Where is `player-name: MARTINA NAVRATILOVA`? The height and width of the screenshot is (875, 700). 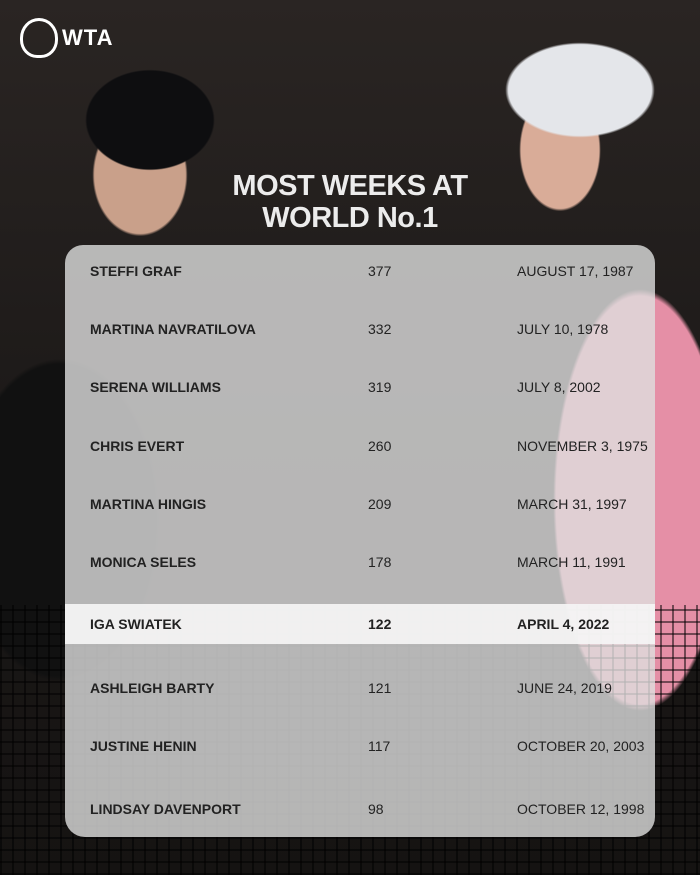
player-name: MARTINA NAVRATILOVA is located at coordinates (173, 329).